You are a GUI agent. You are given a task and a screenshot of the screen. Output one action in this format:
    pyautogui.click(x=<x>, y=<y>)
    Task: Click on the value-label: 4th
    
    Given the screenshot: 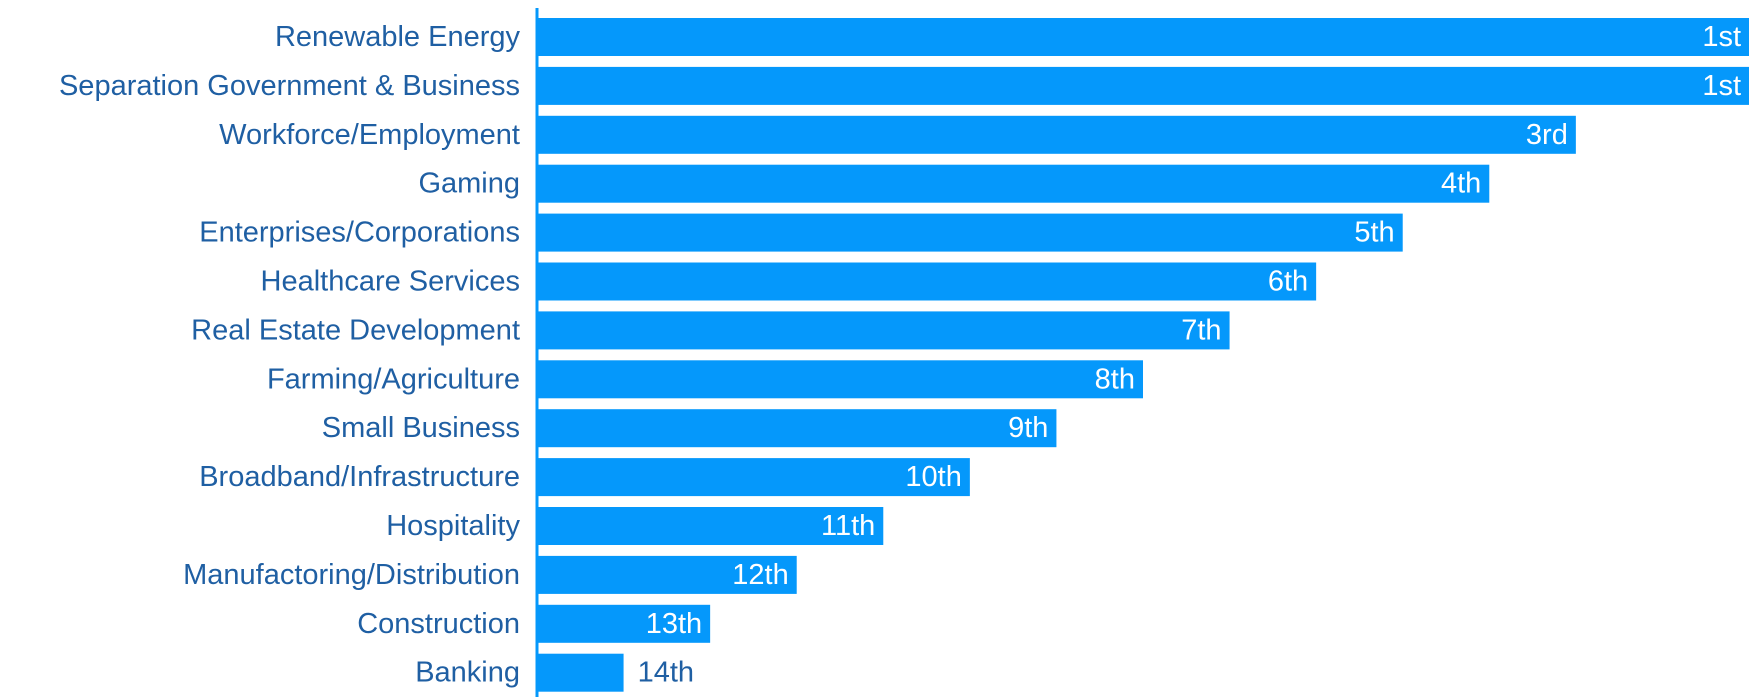 What is the action you would take?
    pyautogui.click(x=1461, y=184)
    